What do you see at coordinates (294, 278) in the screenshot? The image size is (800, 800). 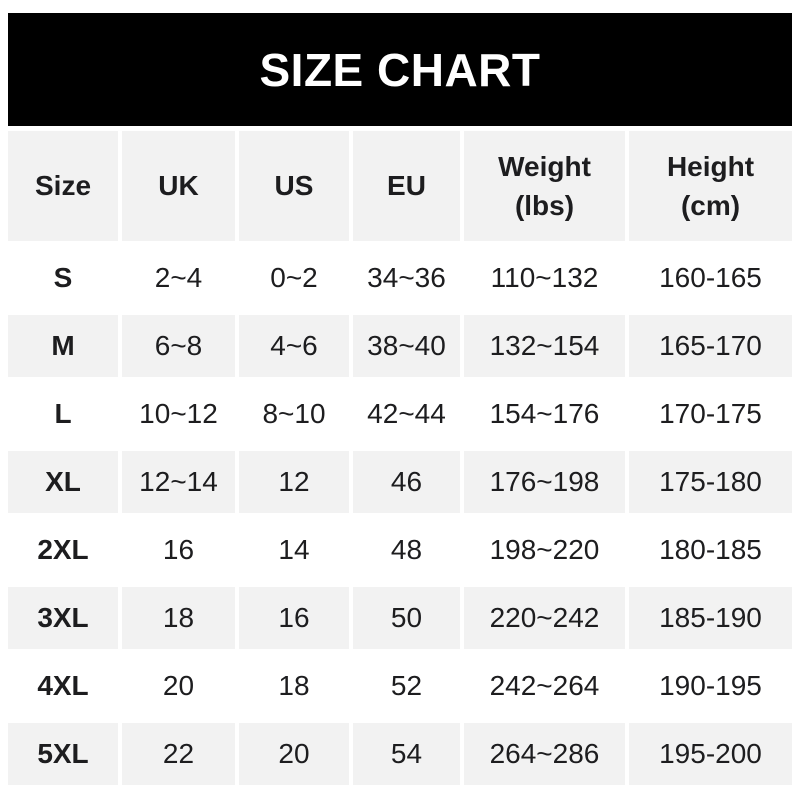 I see `cell-us: 0~2` at bounding box center [294, 278].